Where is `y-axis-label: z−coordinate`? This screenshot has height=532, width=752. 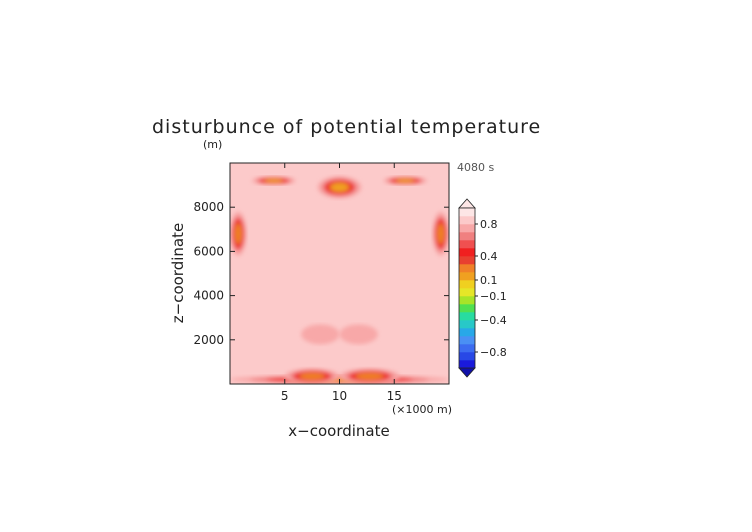
y-axis-label: z−coordinate is located at coordinates (178, 273).